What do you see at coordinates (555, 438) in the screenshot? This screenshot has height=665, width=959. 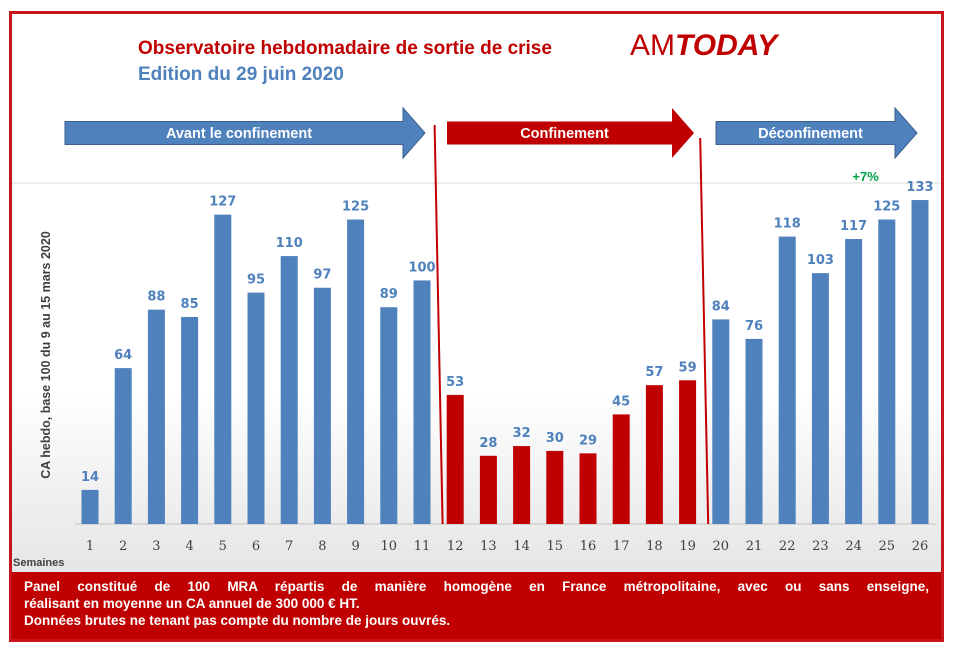 I see `data-label-week-15: 30` at bounding box center [555, 438].